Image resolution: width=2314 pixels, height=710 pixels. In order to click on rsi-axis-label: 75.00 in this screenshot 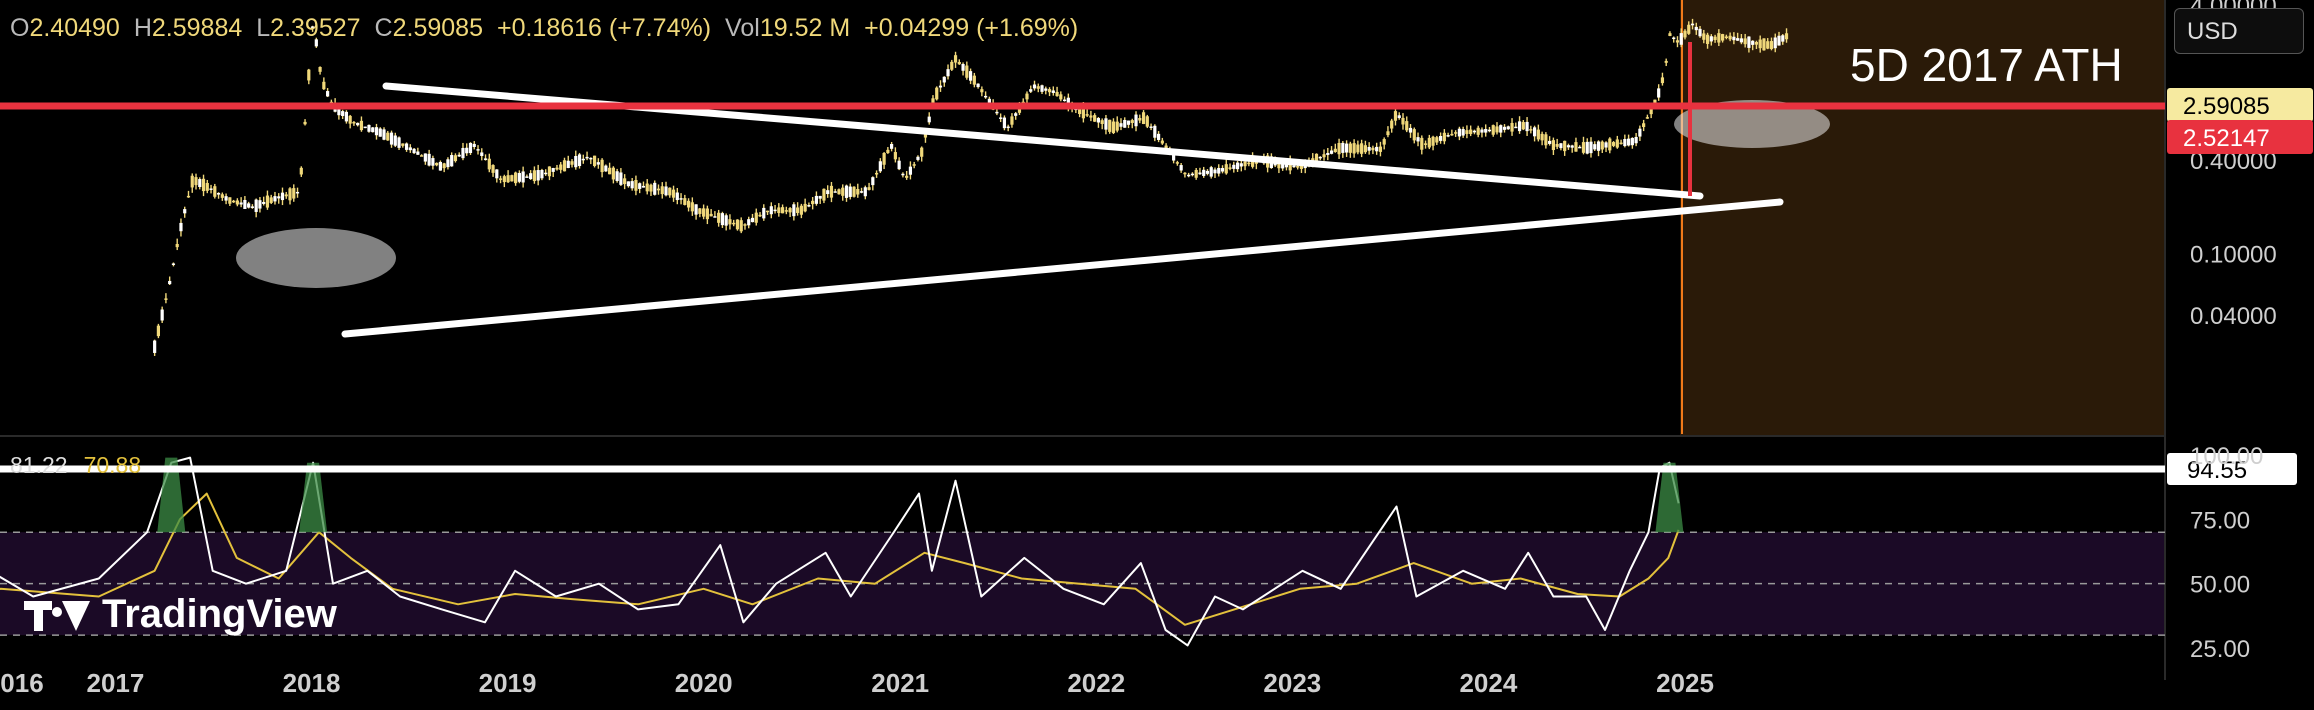, I will do `click(2220, 520)`.